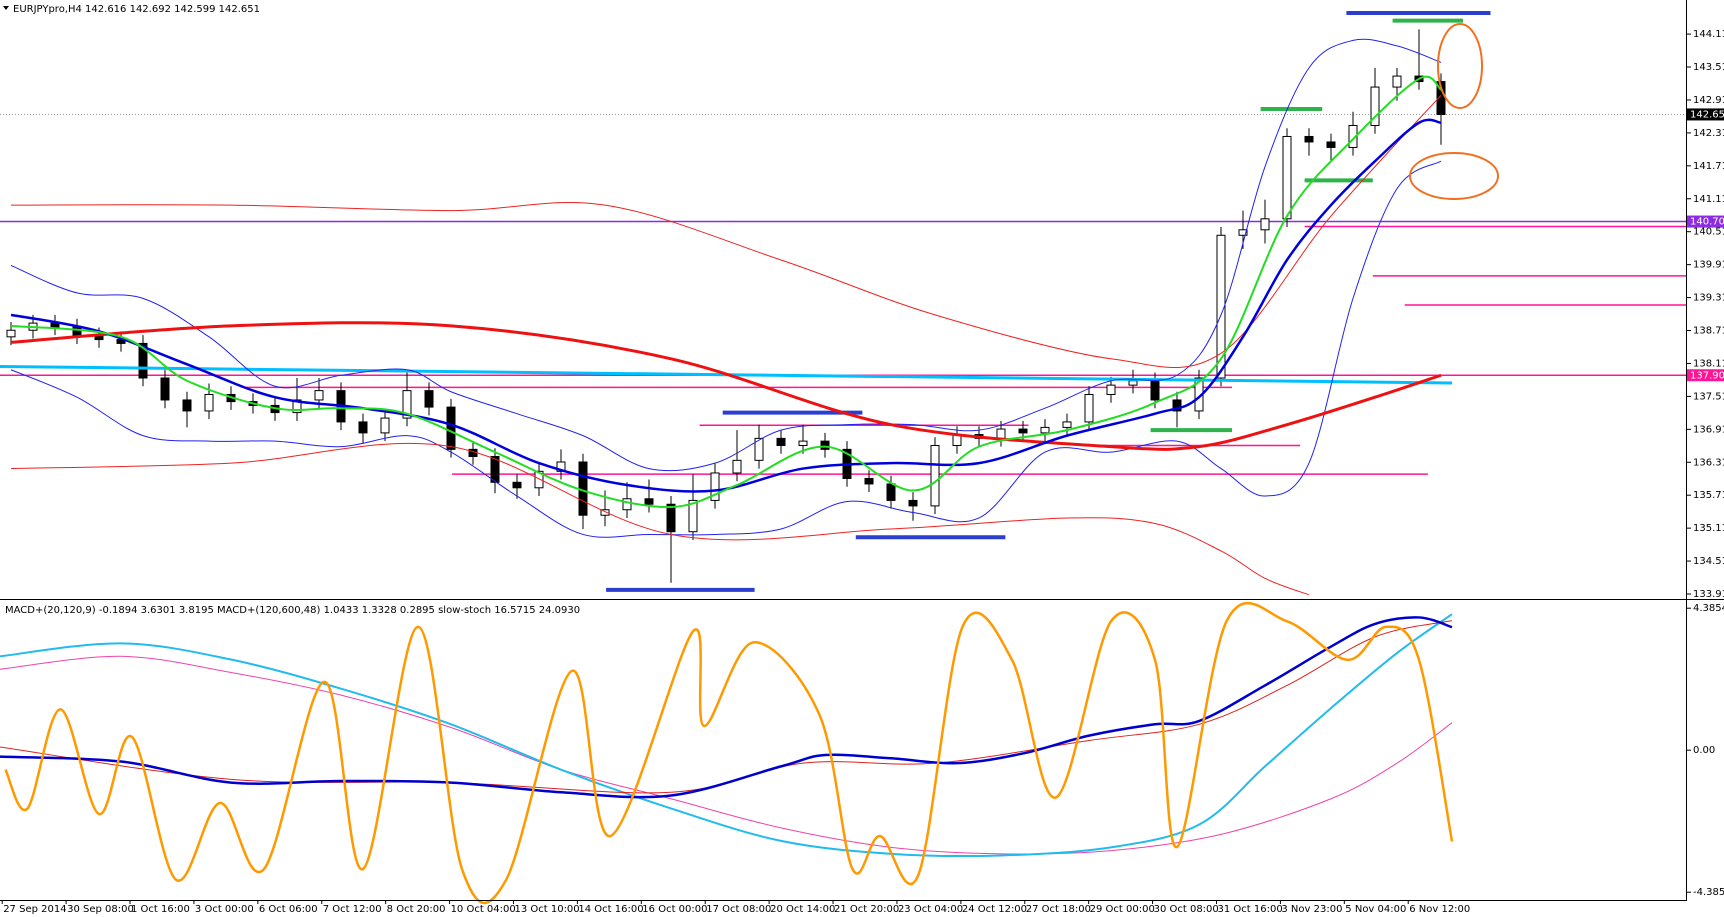 This screenshot has width=1724, height=917. What do you see at coordinates (610, 909) in the screenshot?
I see `x-tick-label: 14 Oct 16:00` at bounding box center [610, 909].